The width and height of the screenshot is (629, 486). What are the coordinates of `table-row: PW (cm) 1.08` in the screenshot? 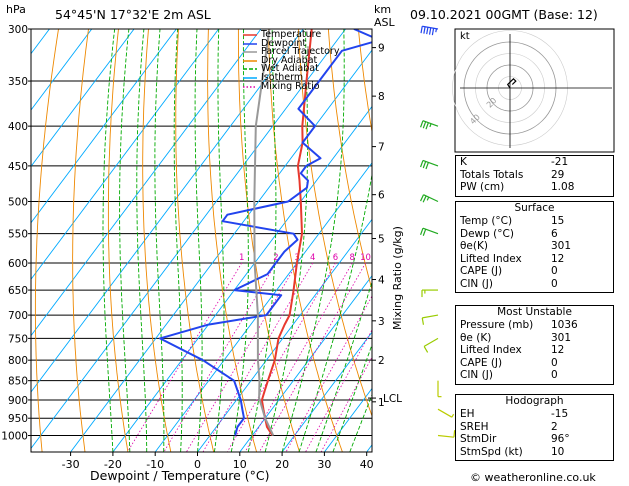 It's located at (534, 187).